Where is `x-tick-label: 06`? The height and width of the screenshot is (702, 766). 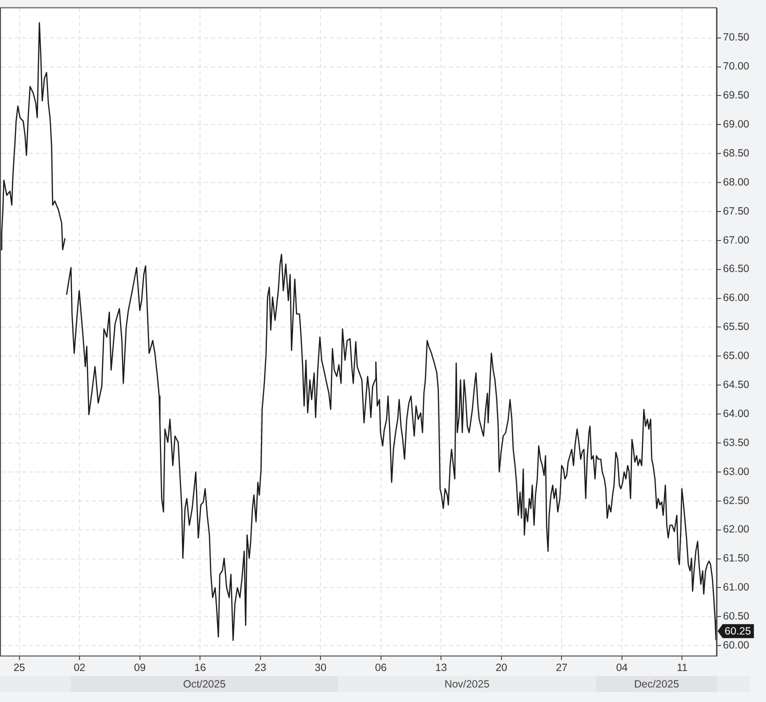
x-tick-label: 06 is located at coordinates (381, 668).